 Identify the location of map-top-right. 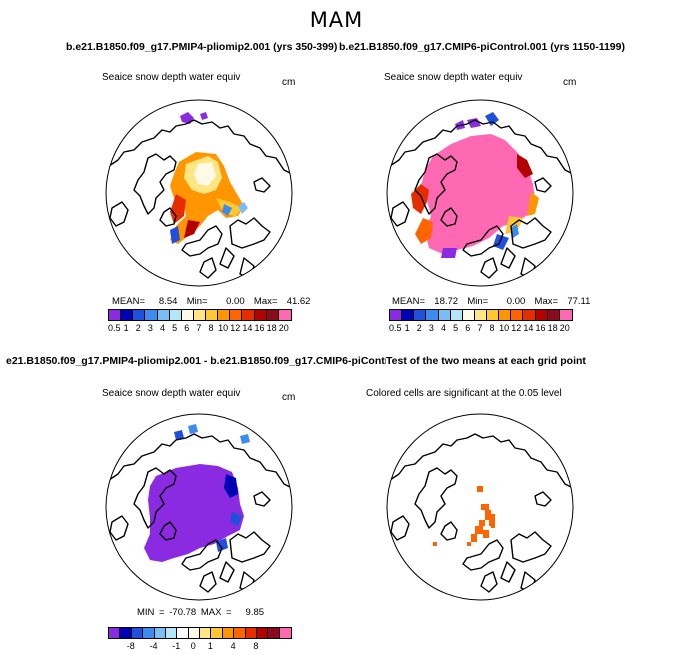
(480, 193).